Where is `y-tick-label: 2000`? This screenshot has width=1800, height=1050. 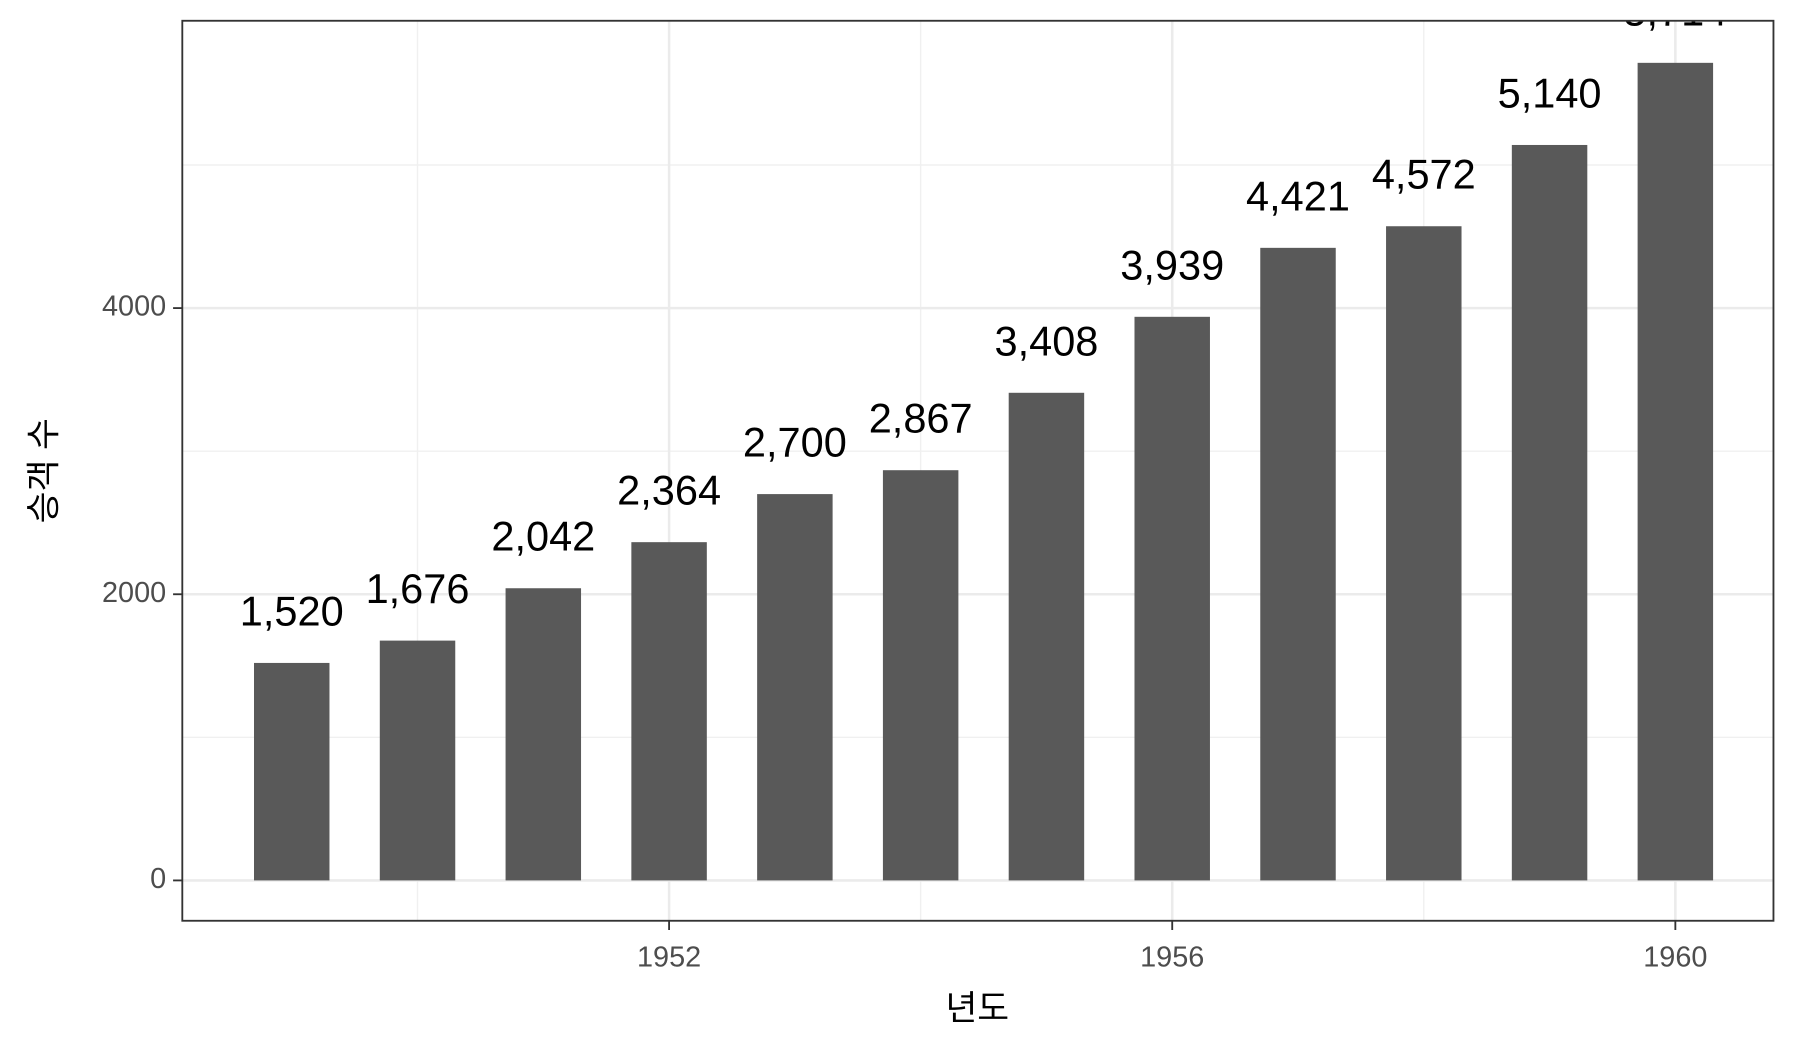 y-tick-label: 2000 is located at coordinates (134, 593).